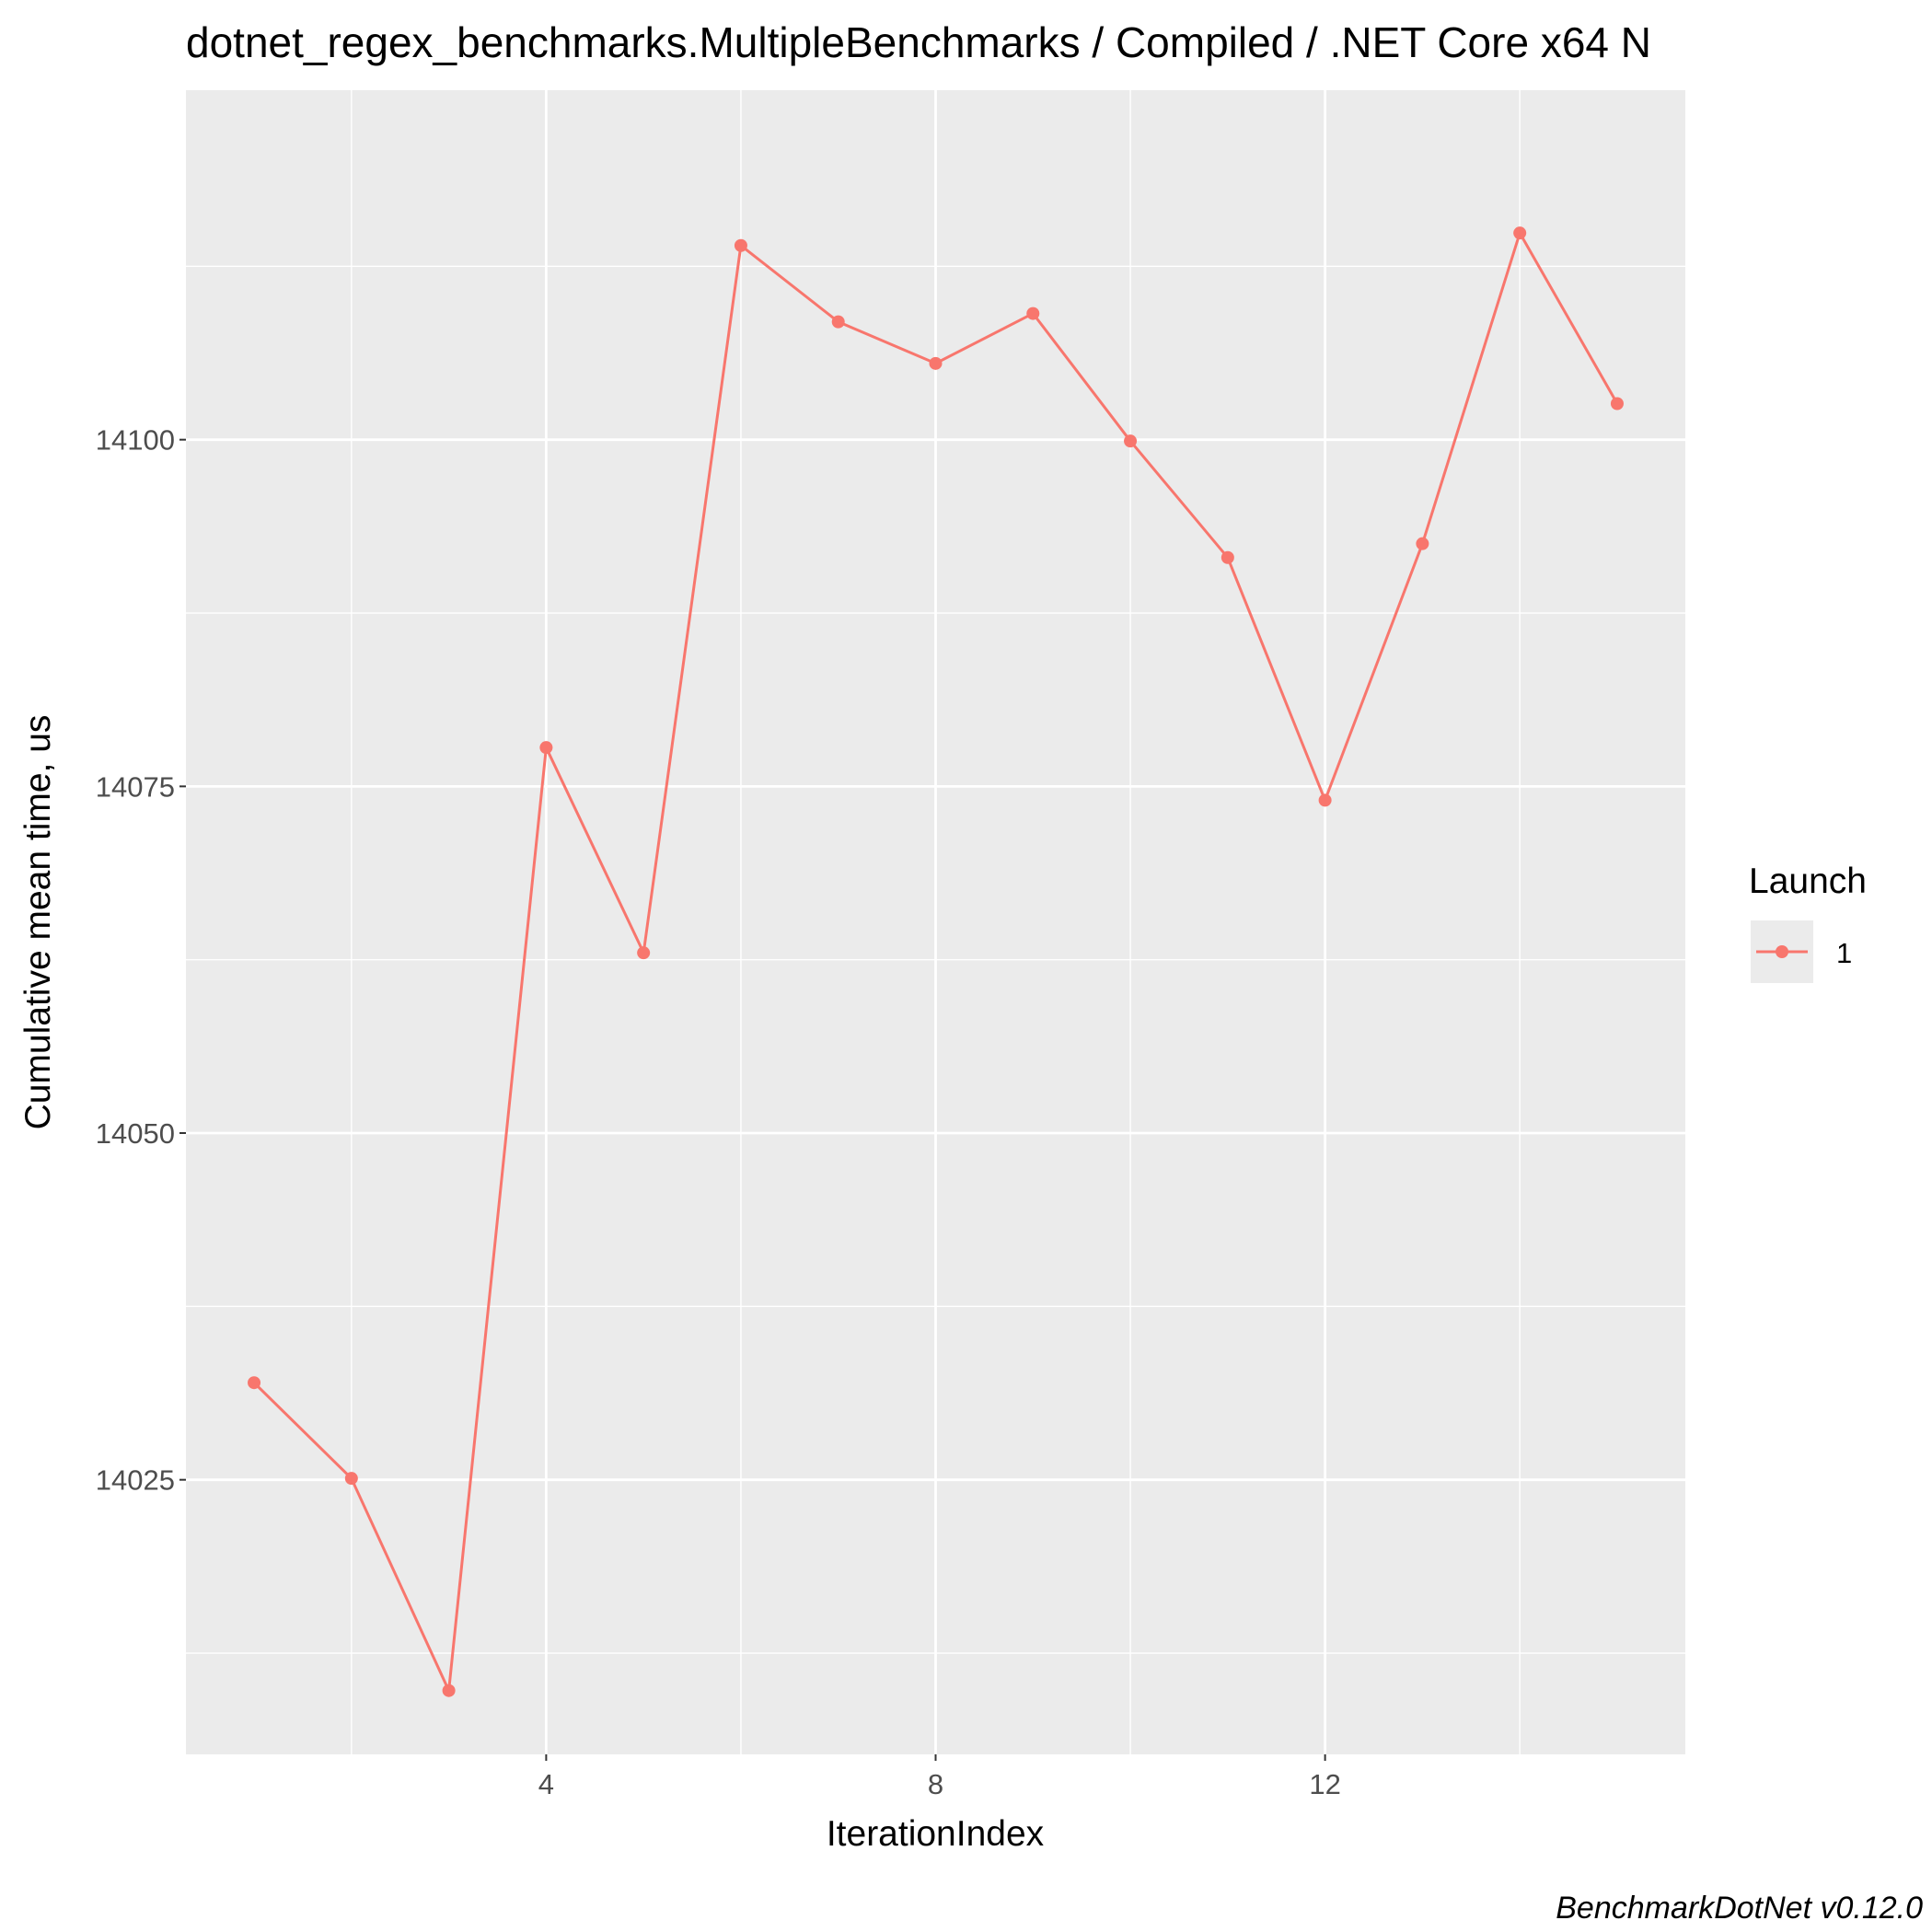 This screenshot has width=1932, height=1932. What do you see at coordinates (1808, 882) in the screenshot?
I see `legend-title: Launch` at bounding box center [1808, 882].